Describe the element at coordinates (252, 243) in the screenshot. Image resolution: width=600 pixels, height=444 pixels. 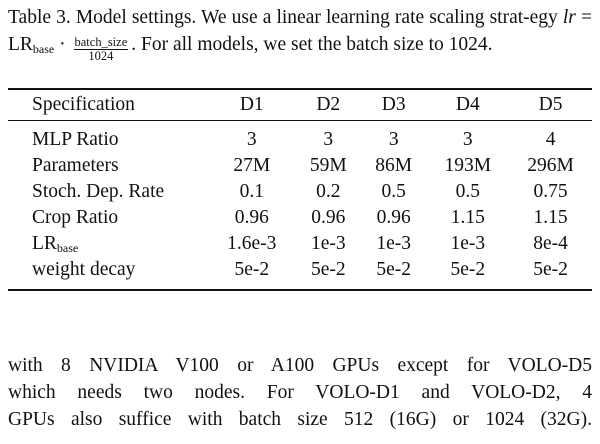
I see `table-cell: 1.6e-3` at that location.